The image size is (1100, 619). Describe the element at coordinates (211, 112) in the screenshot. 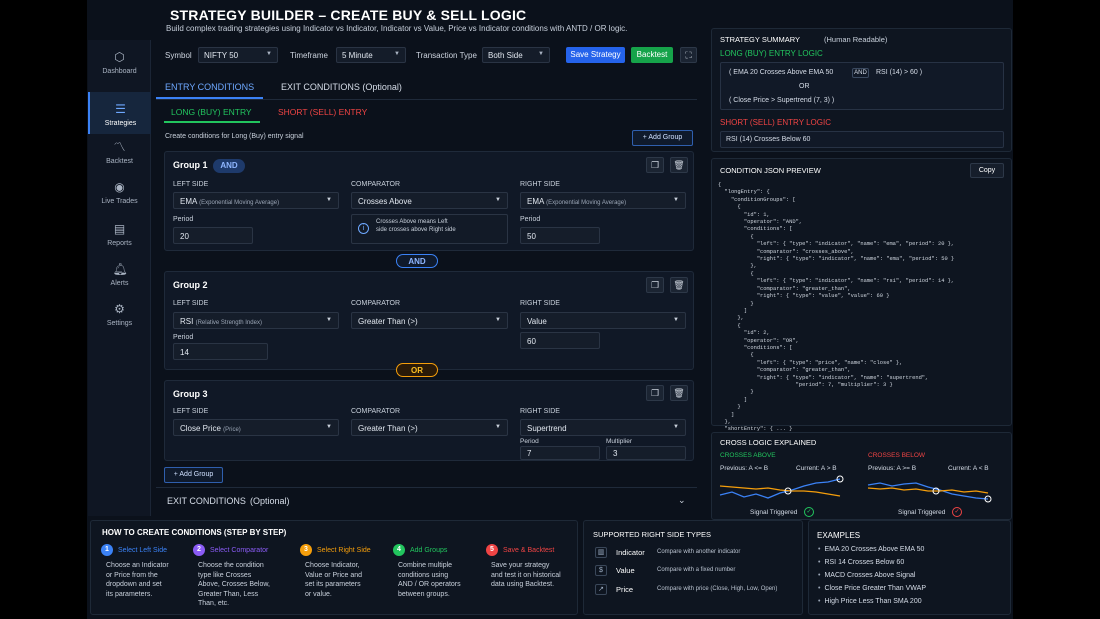

I see `subtab-long-entry: LONG (BUY) ENTRY` at that location.